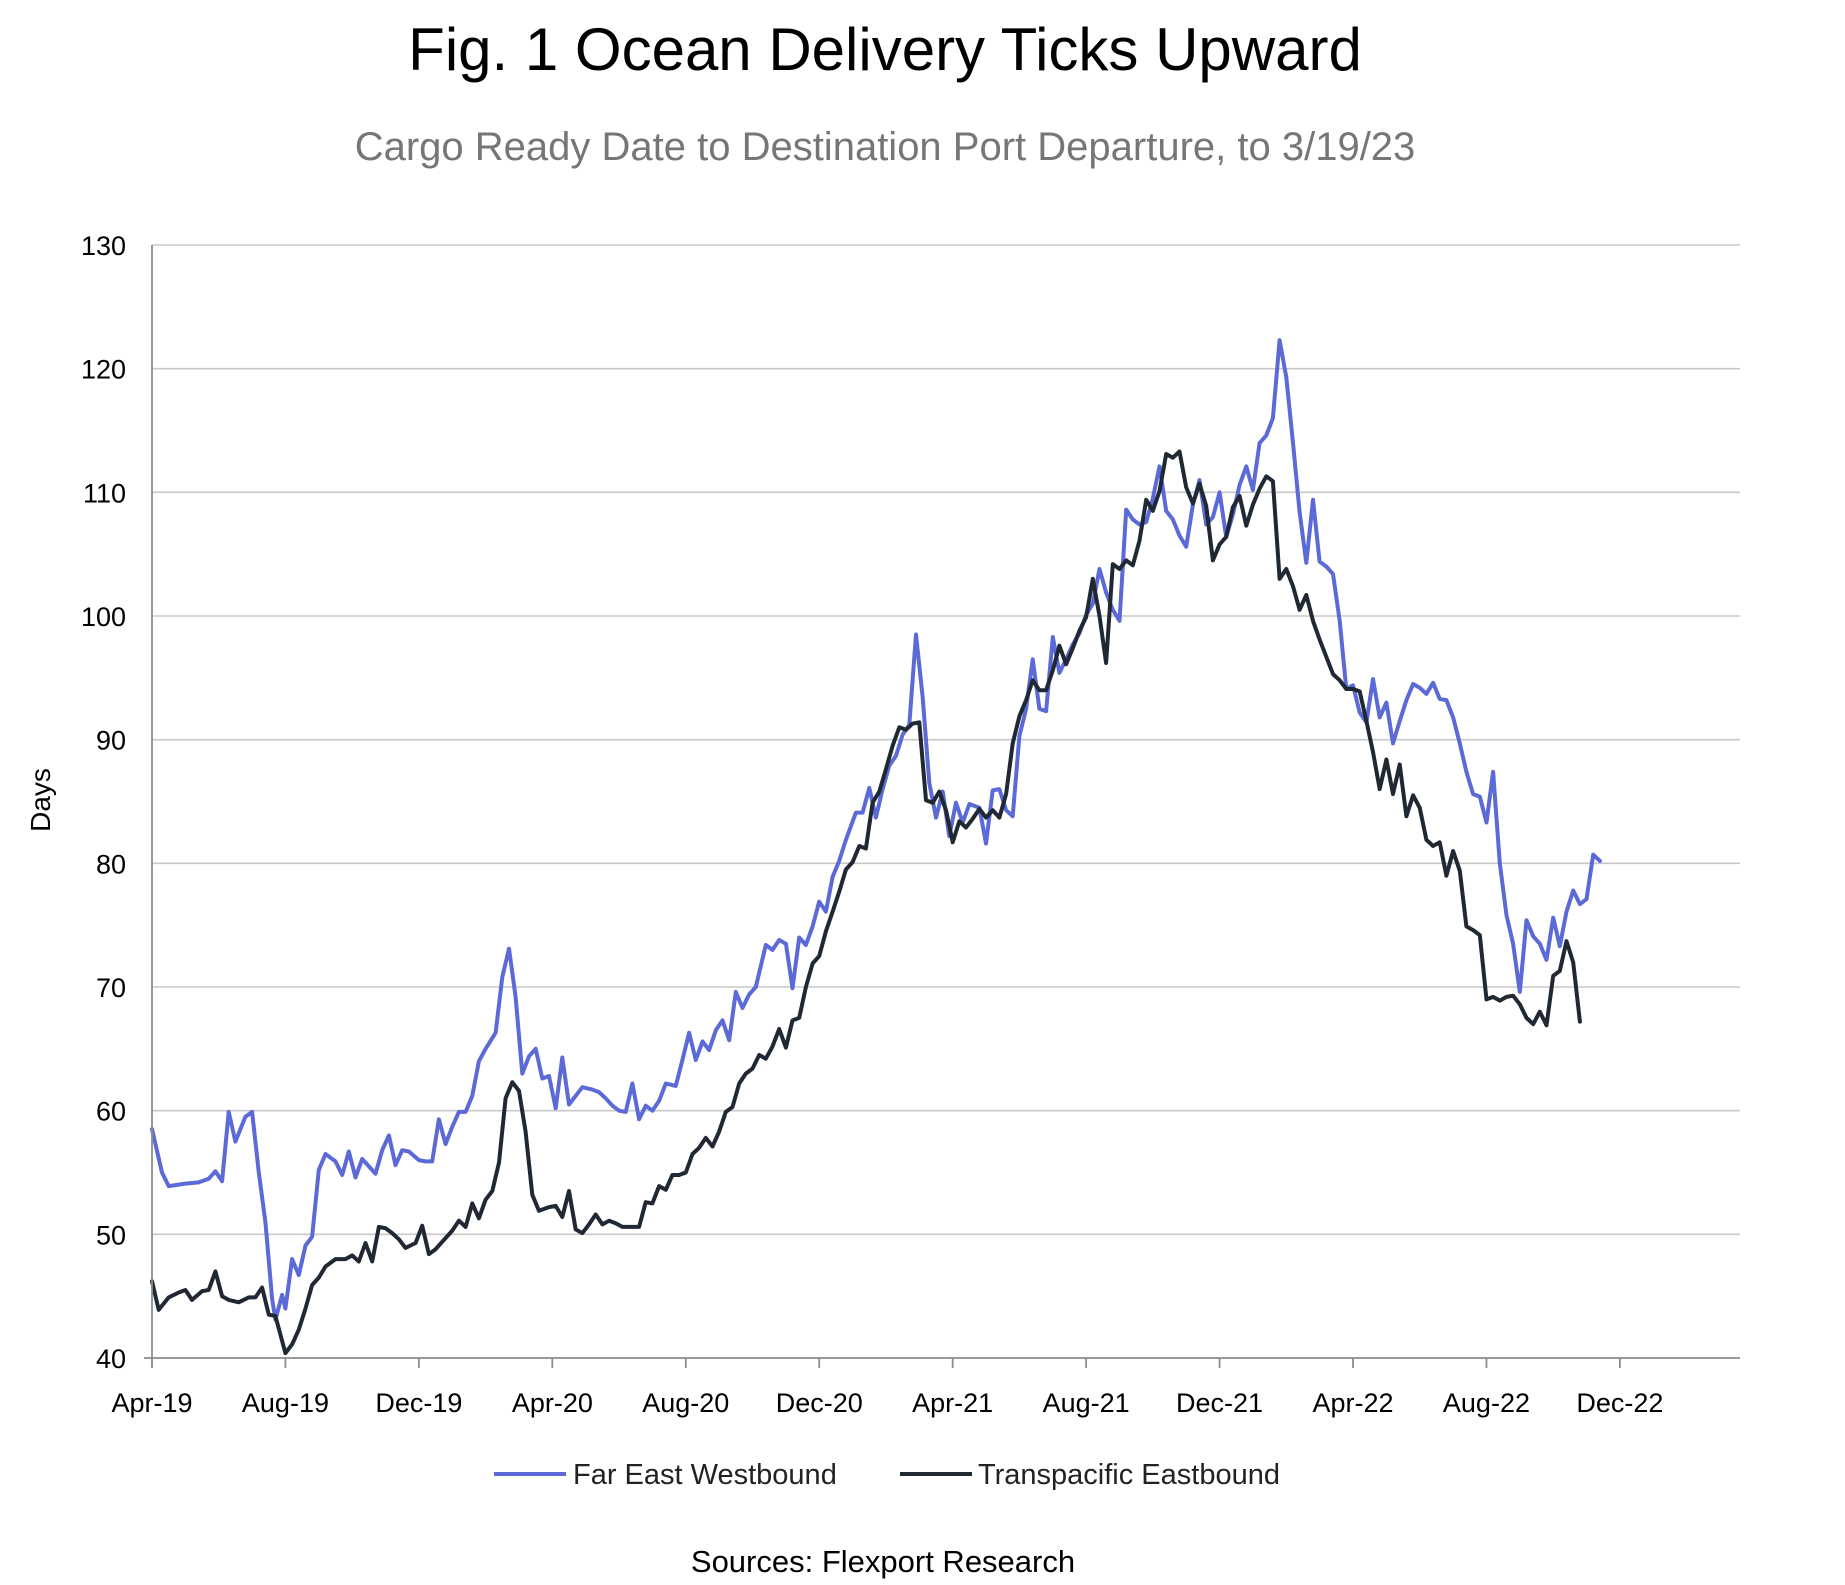 This screenshot has height=1585, width=1845. Describe the element at coordinates (819, 1403) in the screenshot. I see `x-tick-label: Dec-20` at that location.